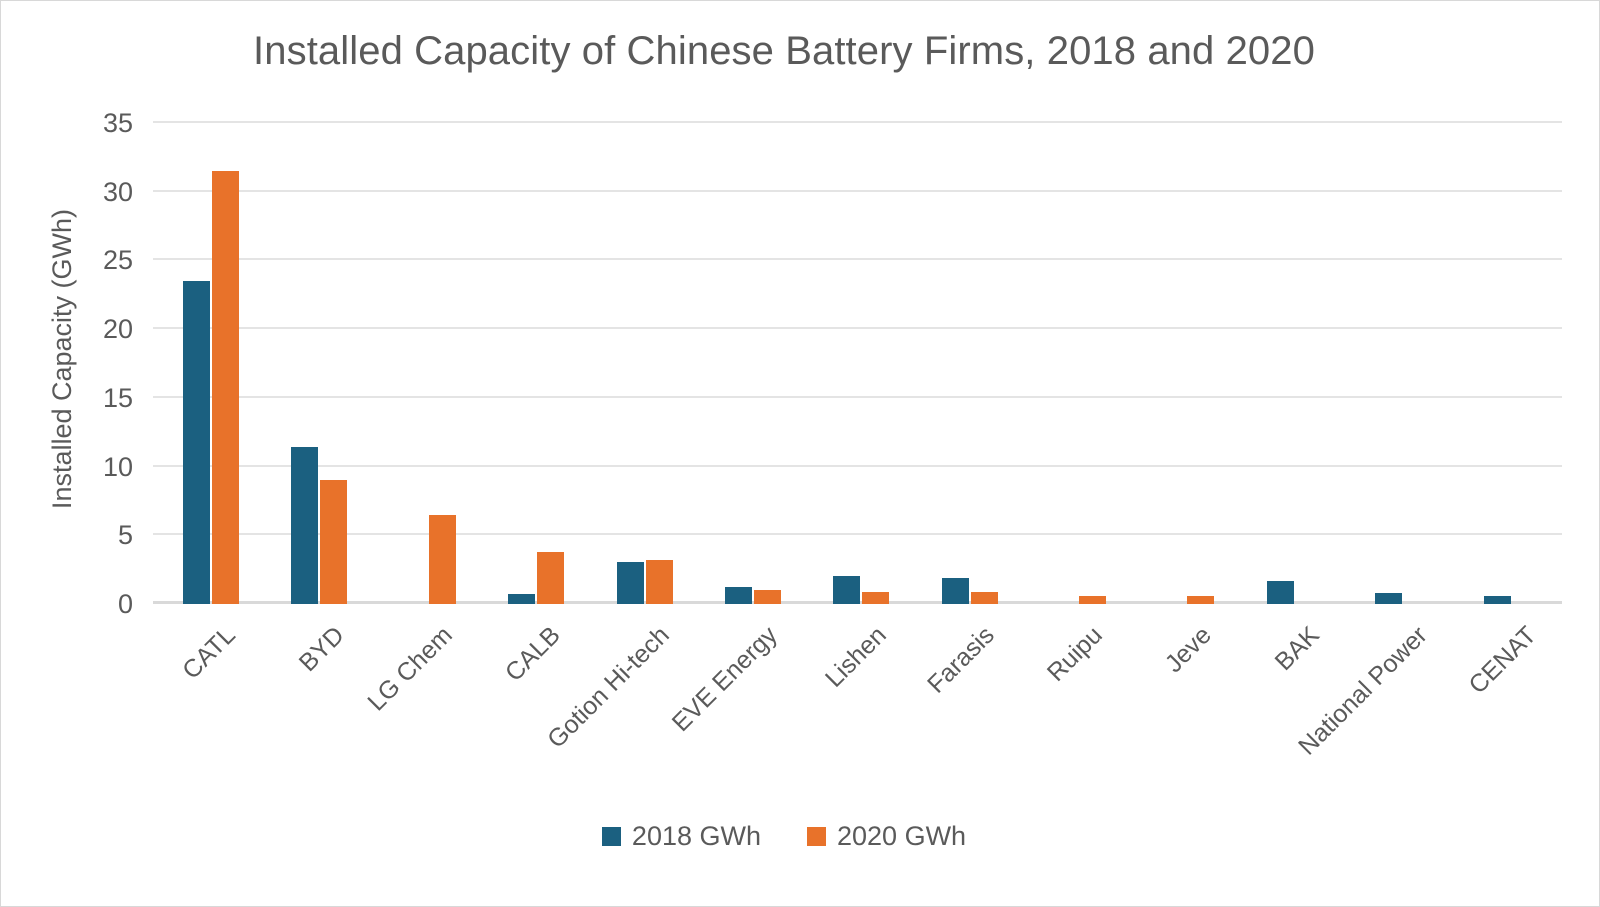  Describe the element at coordinates (1502, 660) in the screenshot. I see `x-tick-label-text: CENAT` at that location.